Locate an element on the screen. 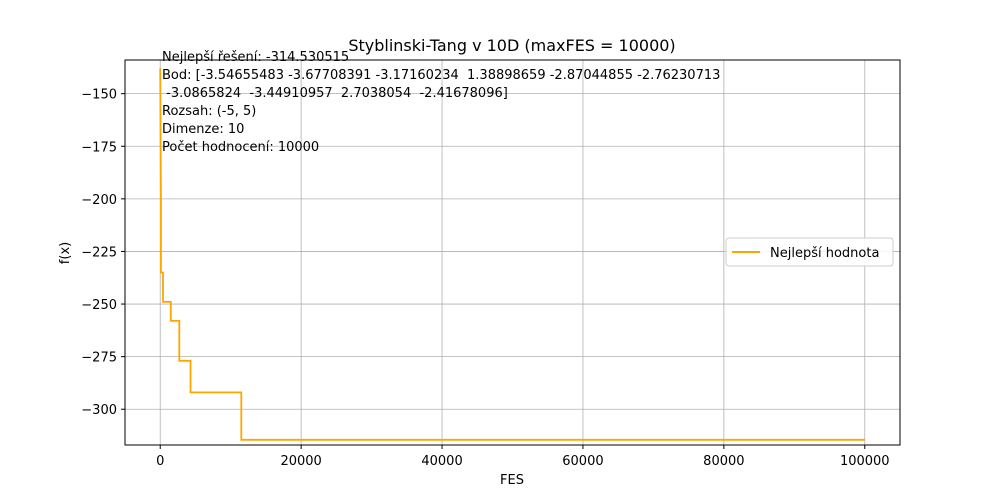  legend-box is located at coordinates (809, 252).